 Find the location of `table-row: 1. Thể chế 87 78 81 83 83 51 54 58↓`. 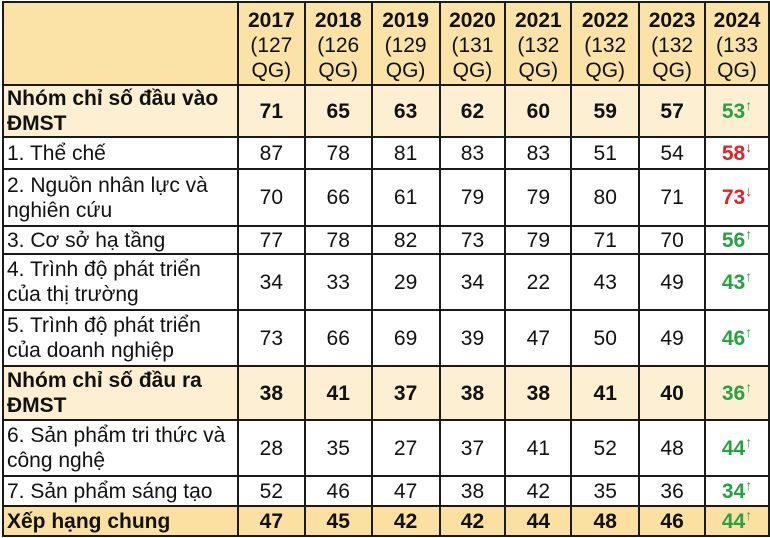

table-row: 1. Thể chế 87 78 81 83 83 51 54 58↓ is located at coordinates (386, 153).